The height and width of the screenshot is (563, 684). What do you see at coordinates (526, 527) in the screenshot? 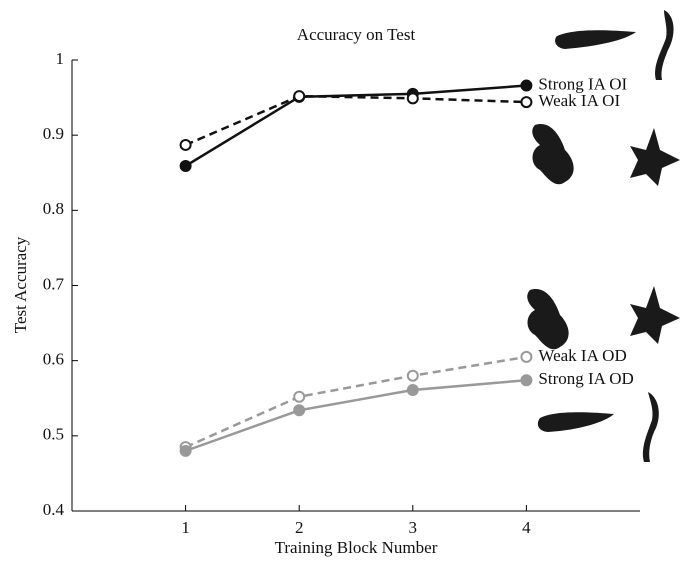
I see `x-tick-label: 4` at bounding box center [526, 527].